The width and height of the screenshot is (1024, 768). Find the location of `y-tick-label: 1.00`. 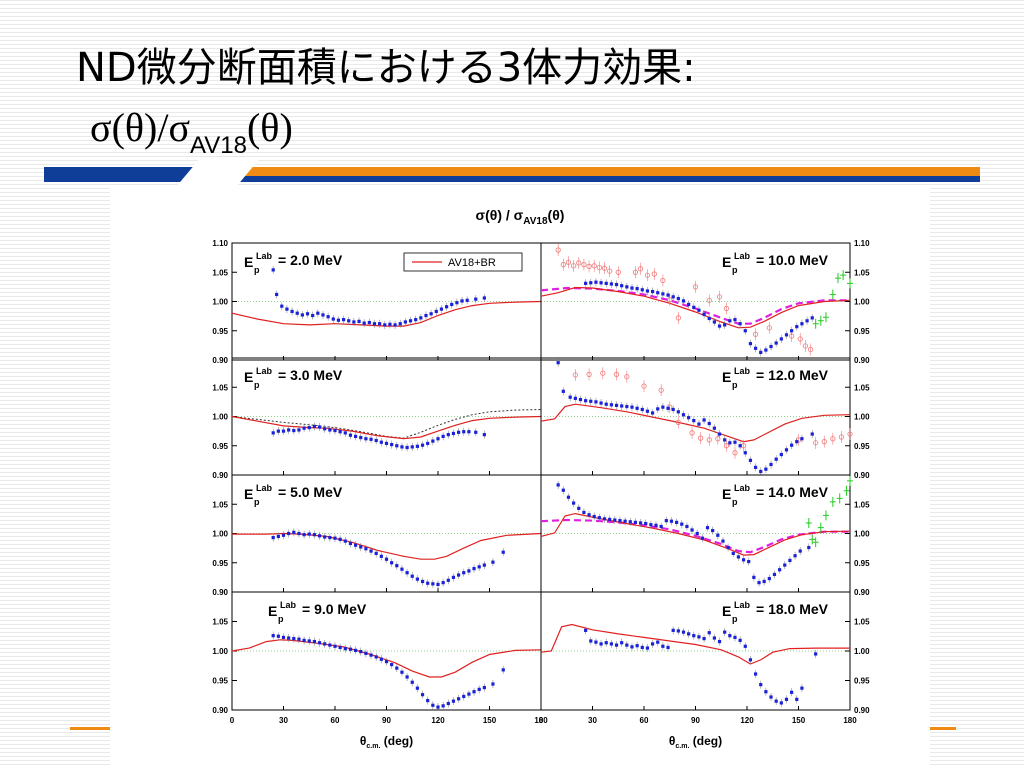

y-tick-label: 1.00 is located at coordinates (862, 417).